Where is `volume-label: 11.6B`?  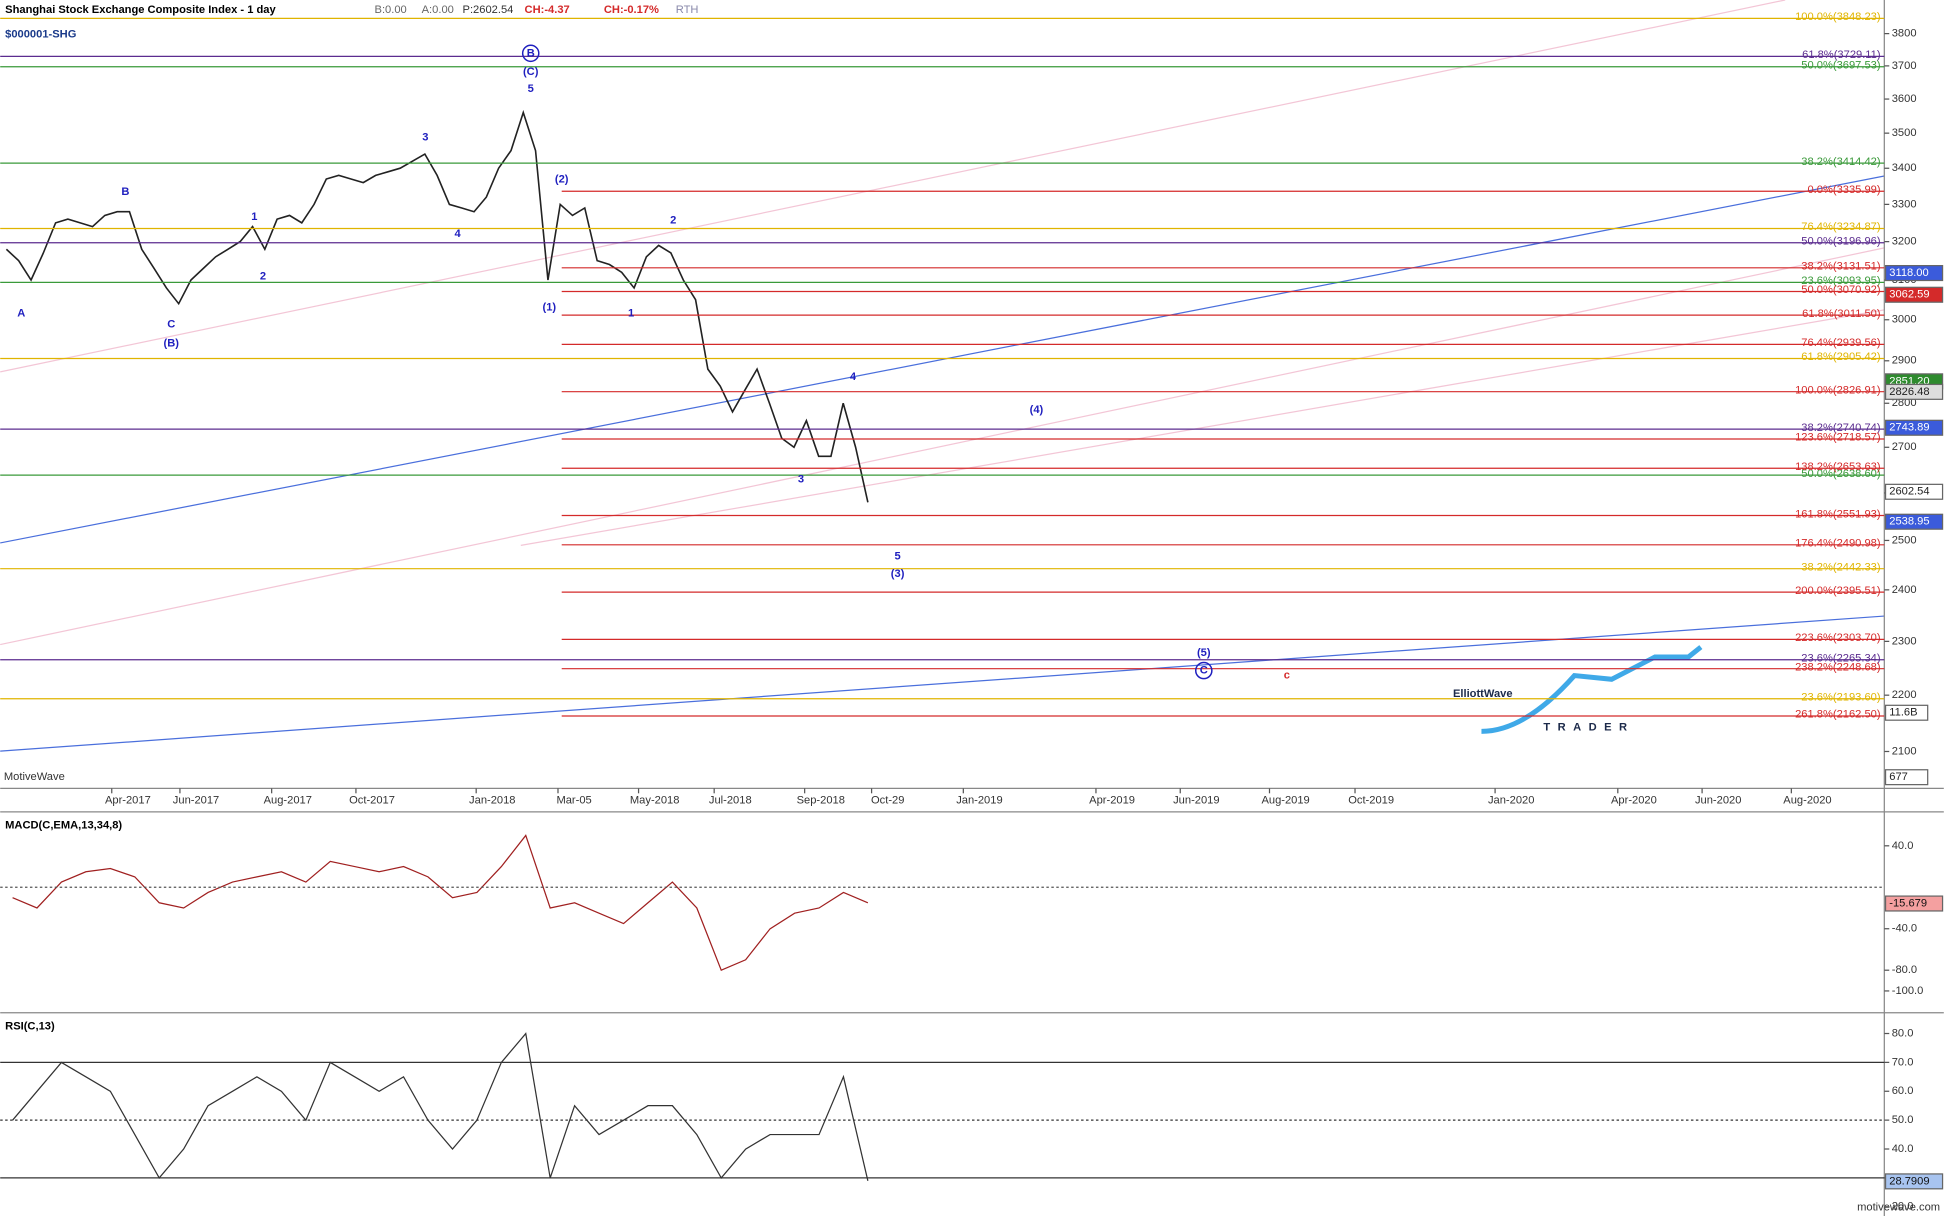
volume-label: 11.6B is located at coordinates (1903, 713).